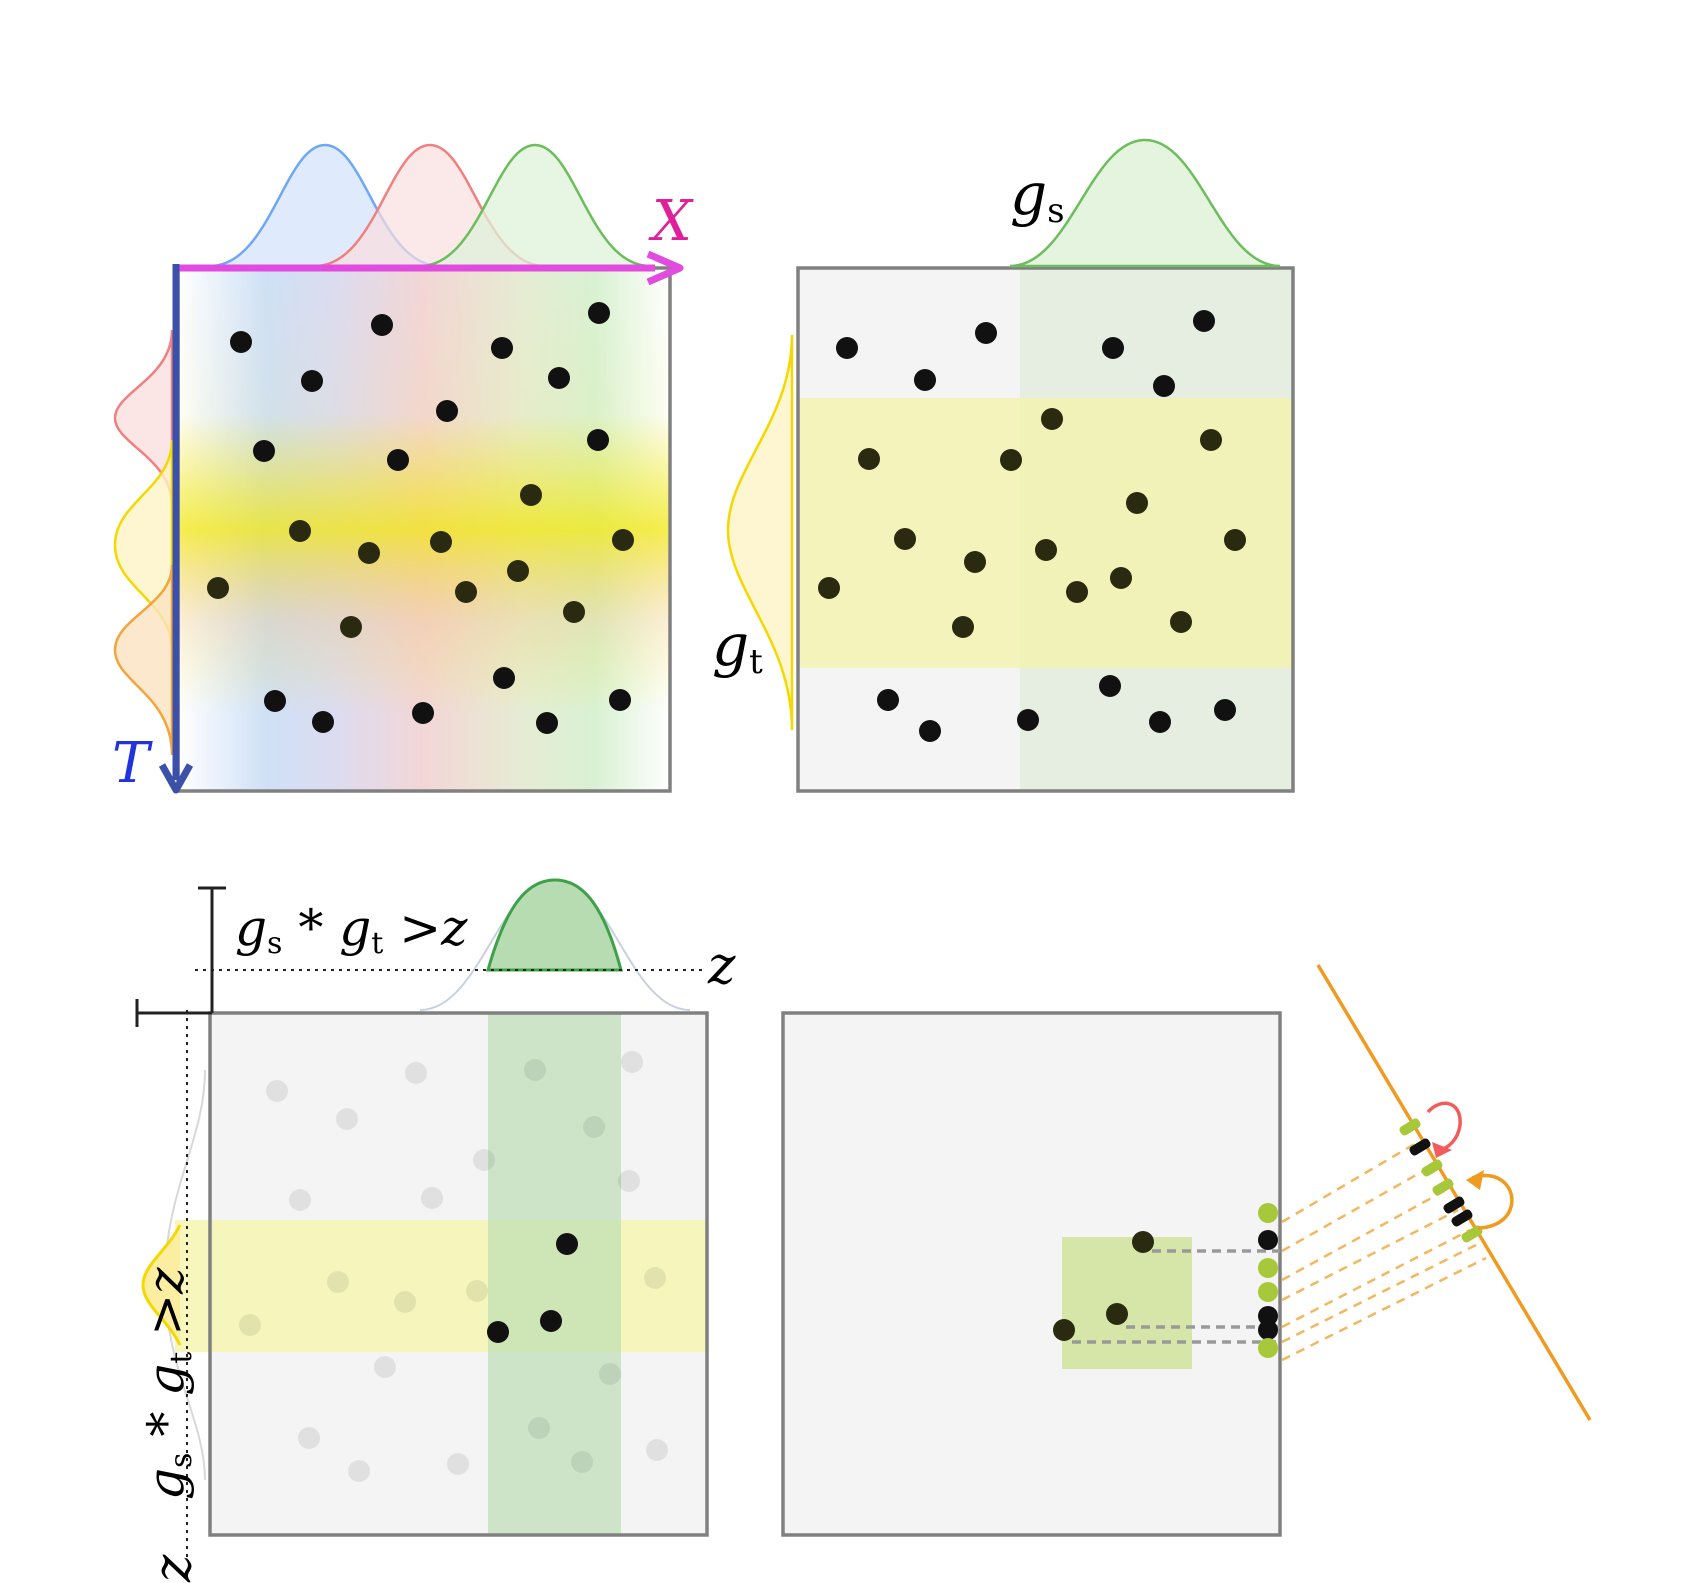 Image resolution: width=1698 pixels, height=1583 pixels. Describe the element at coordinates (1268, 1280) in the screenshot. I see `event-column` at that location.